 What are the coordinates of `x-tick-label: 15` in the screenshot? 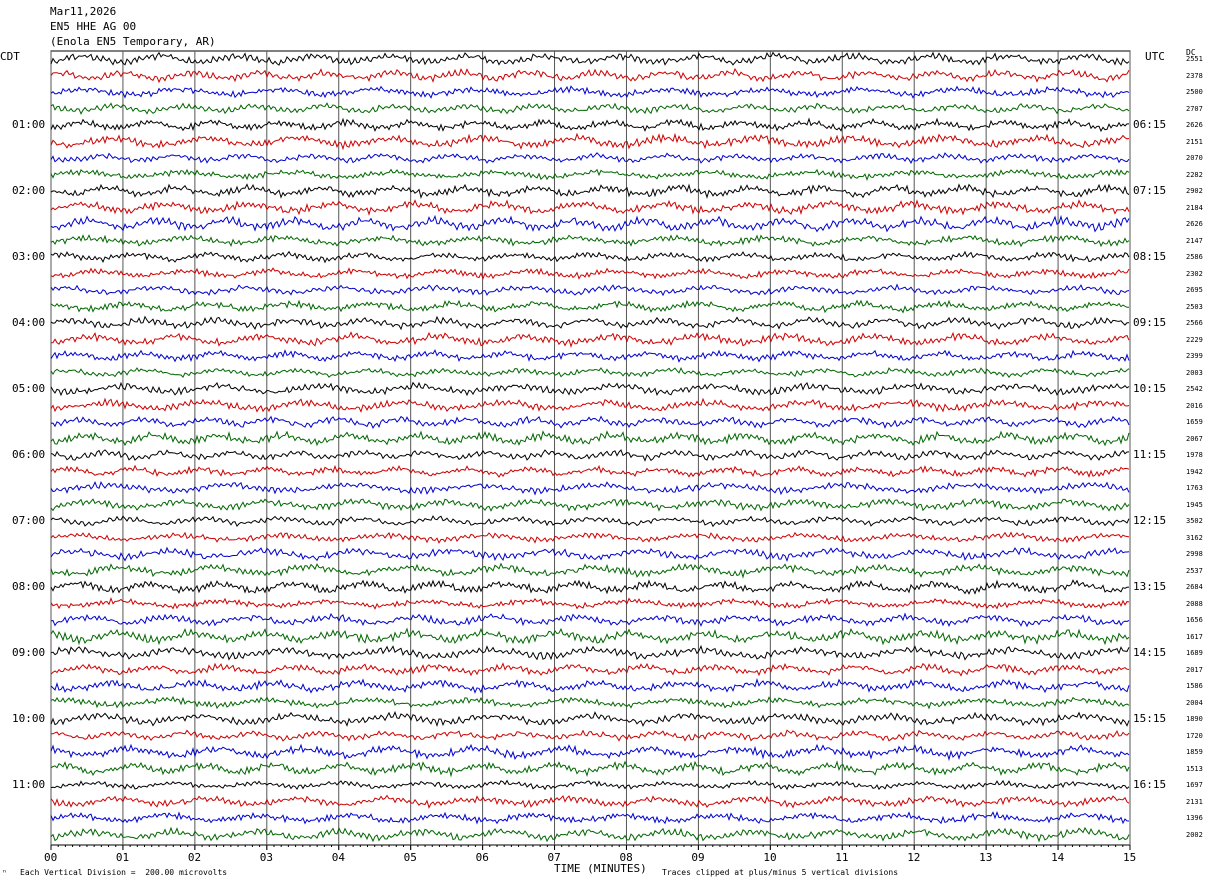 It's located at (1130, 857).